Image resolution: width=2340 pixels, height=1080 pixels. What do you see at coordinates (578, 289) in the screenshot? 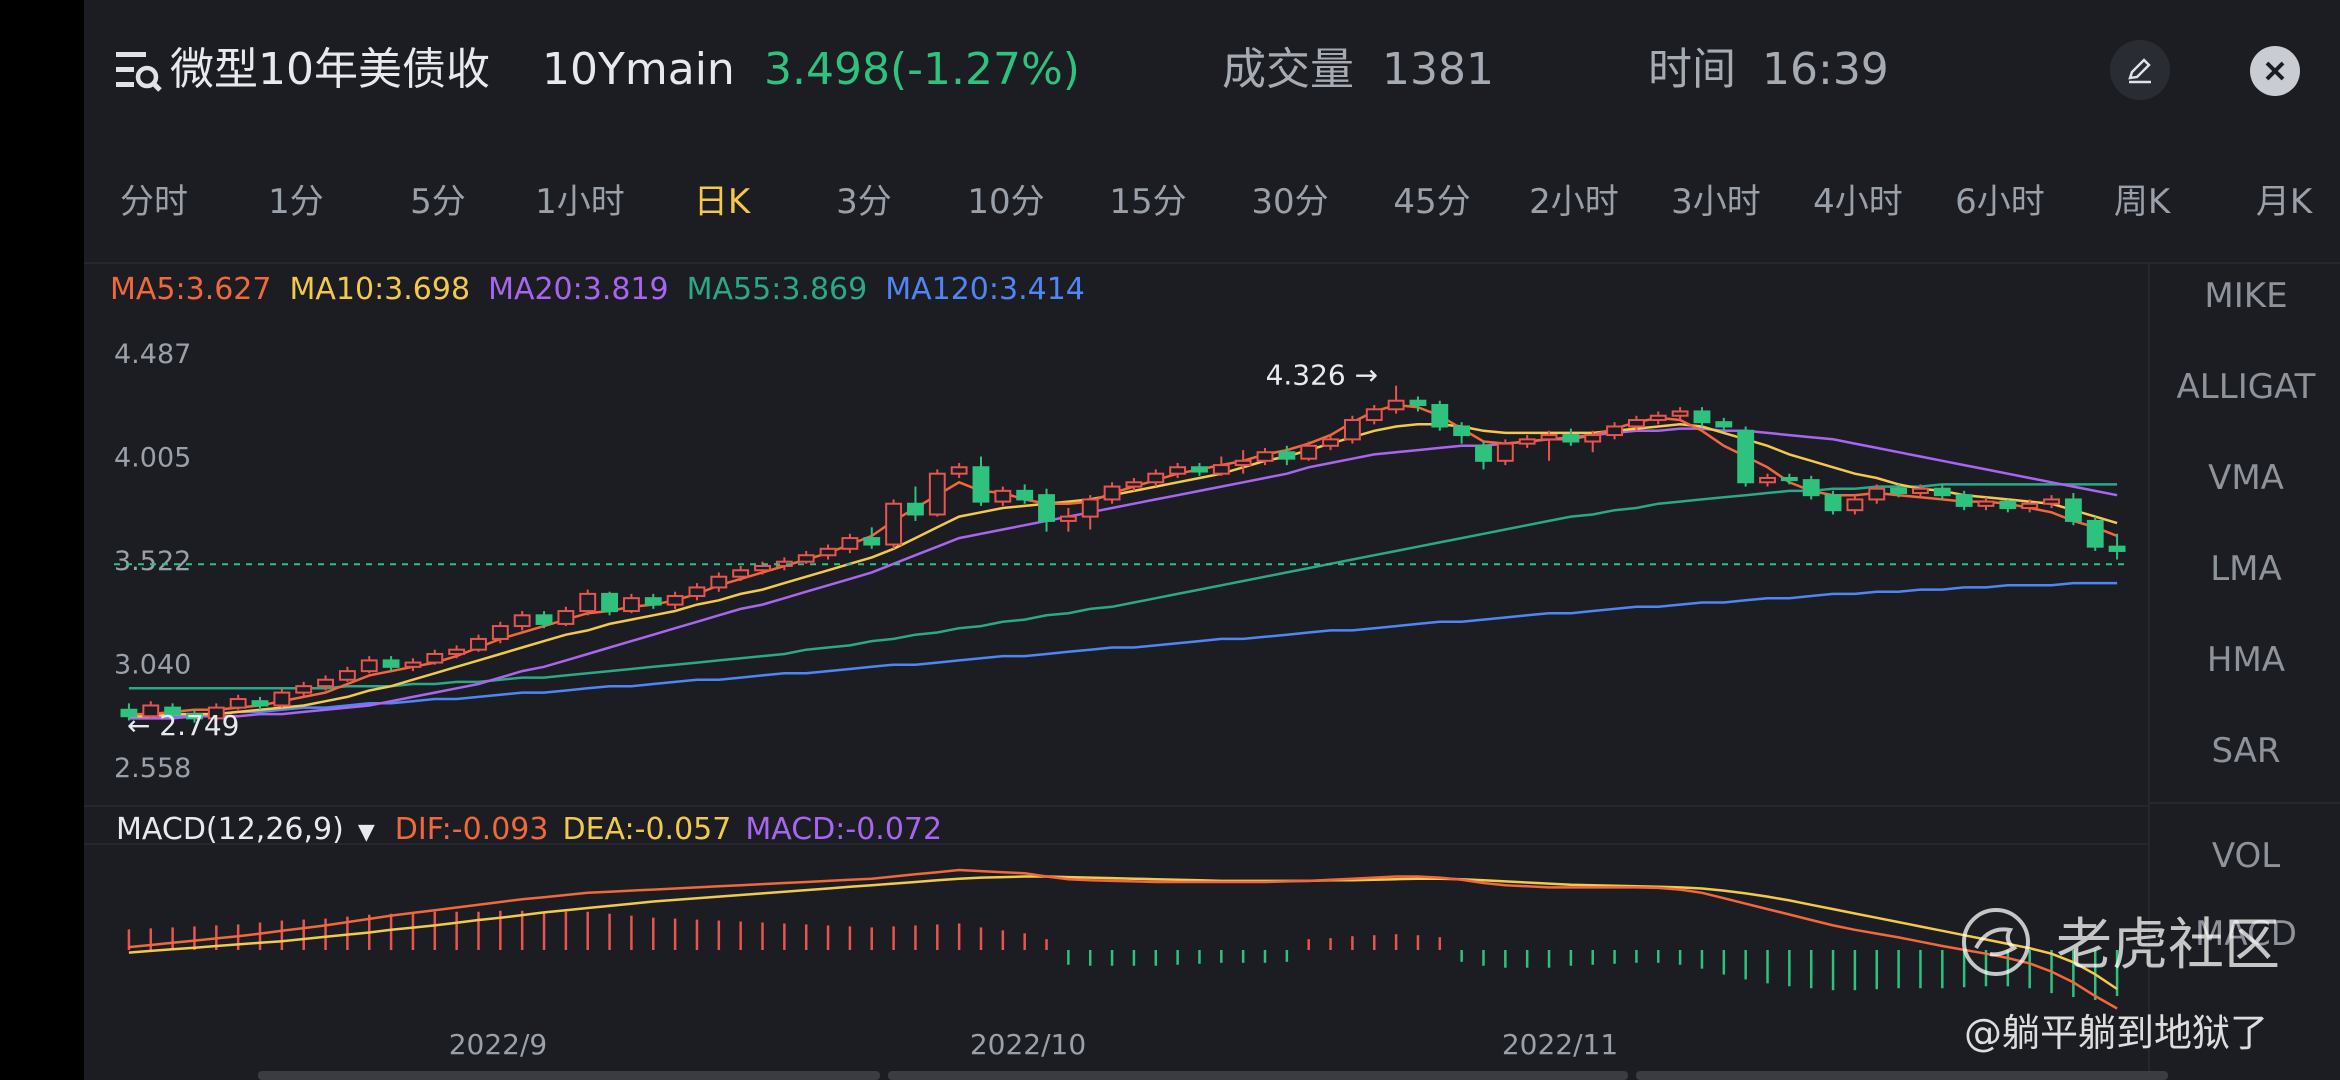
I see `ma-legend-item: MA20:3.819` at bounding box center [578, 289].